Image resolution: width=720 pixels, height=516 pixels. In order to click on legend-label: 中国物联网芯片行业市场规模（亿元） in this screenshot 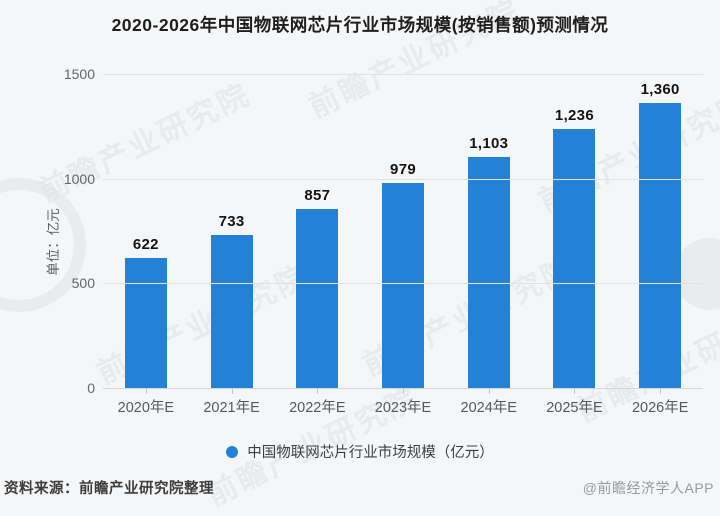, I will do `click(370, 453)`.